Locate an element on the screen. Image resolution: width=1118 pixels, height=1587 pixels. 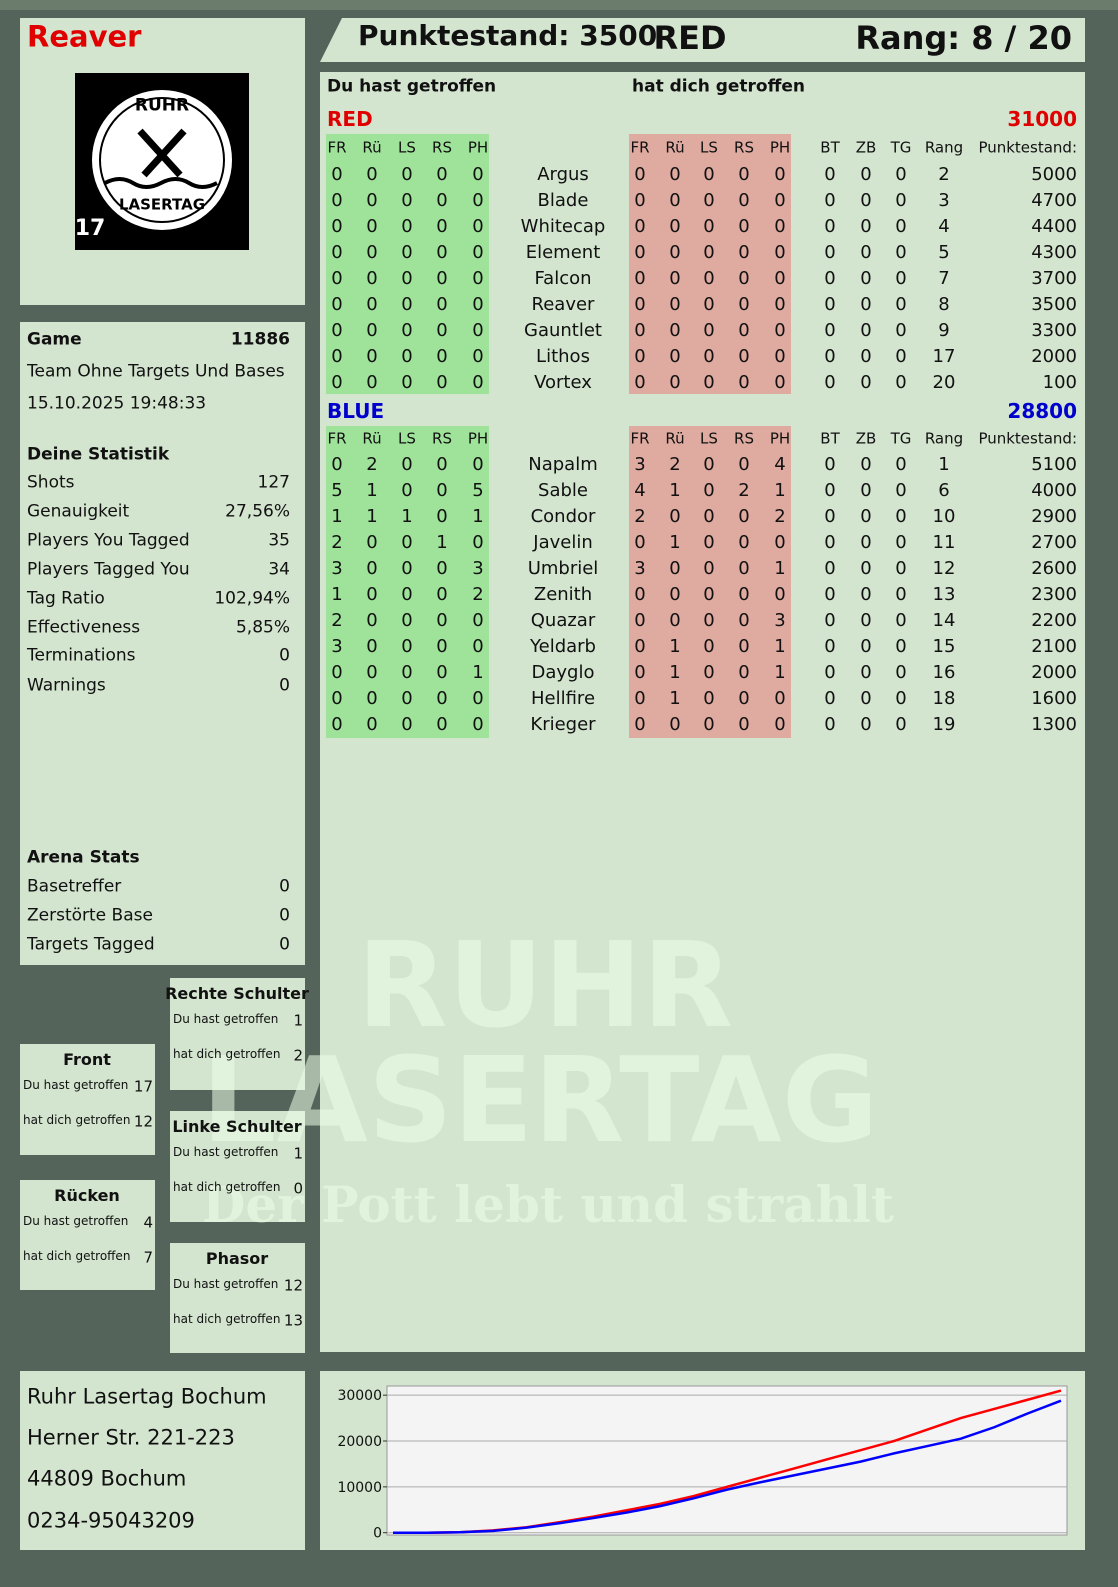
y-tick-label: 30000 is located at coordinates (359, 1396).